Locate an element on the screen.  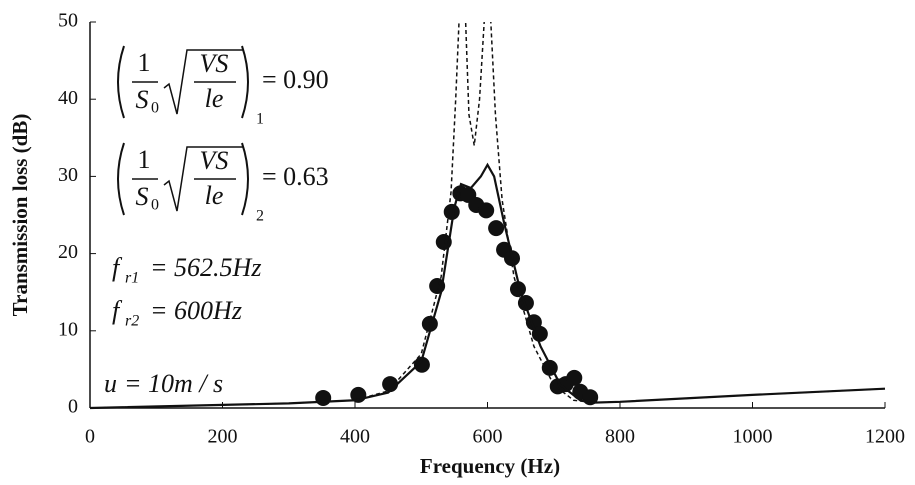
y-tick-label: 0 is located at coordinates (73, 407).